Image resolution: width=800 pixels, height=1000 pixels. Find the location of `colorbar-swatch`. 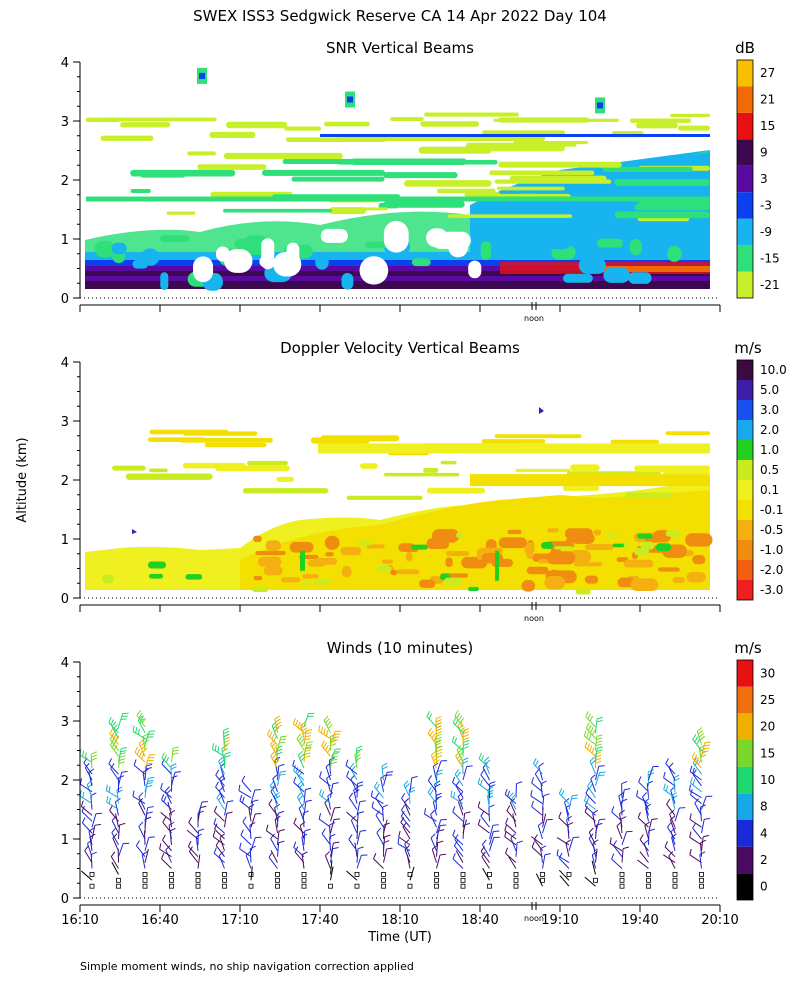

colorbar-swatch is located at coordinates (745, 390).